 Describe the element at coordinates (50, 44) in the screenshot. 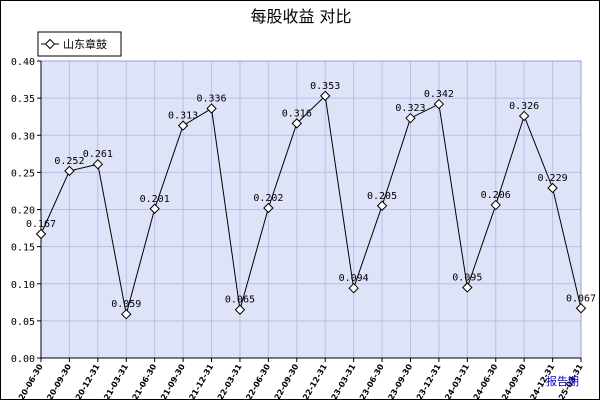

I see `legend-marker` at that location.